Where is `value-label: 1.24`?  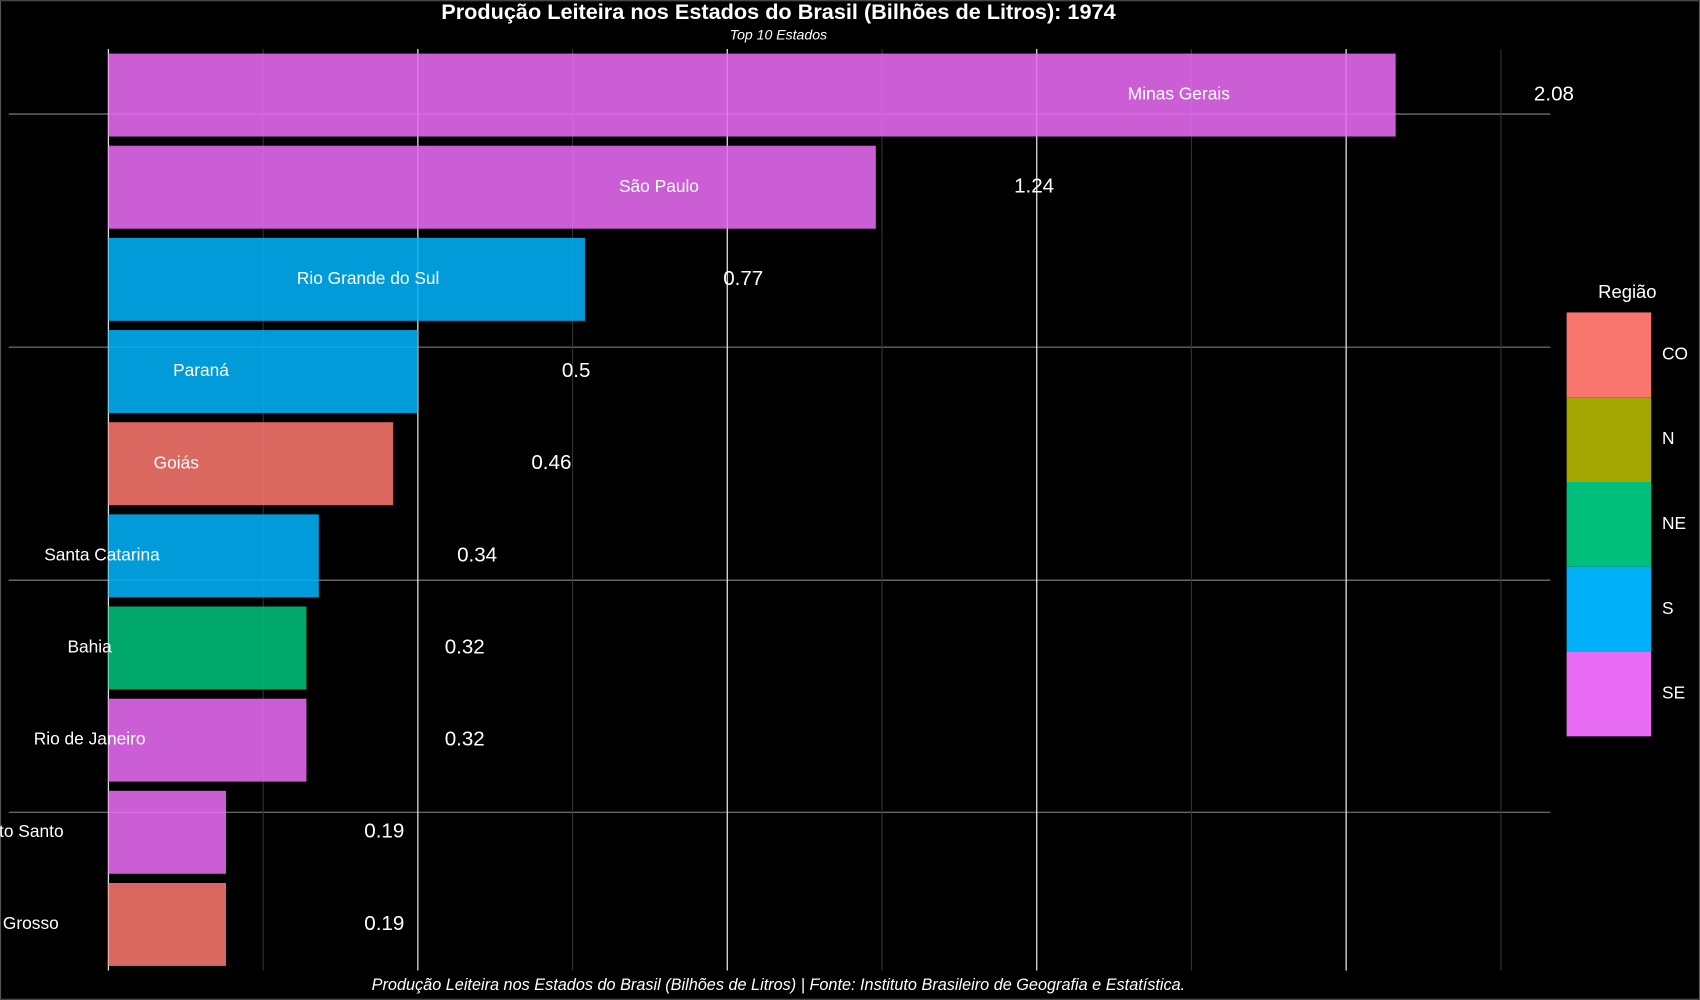 value-label: 1.24 is located at coordinates (1034, 186).